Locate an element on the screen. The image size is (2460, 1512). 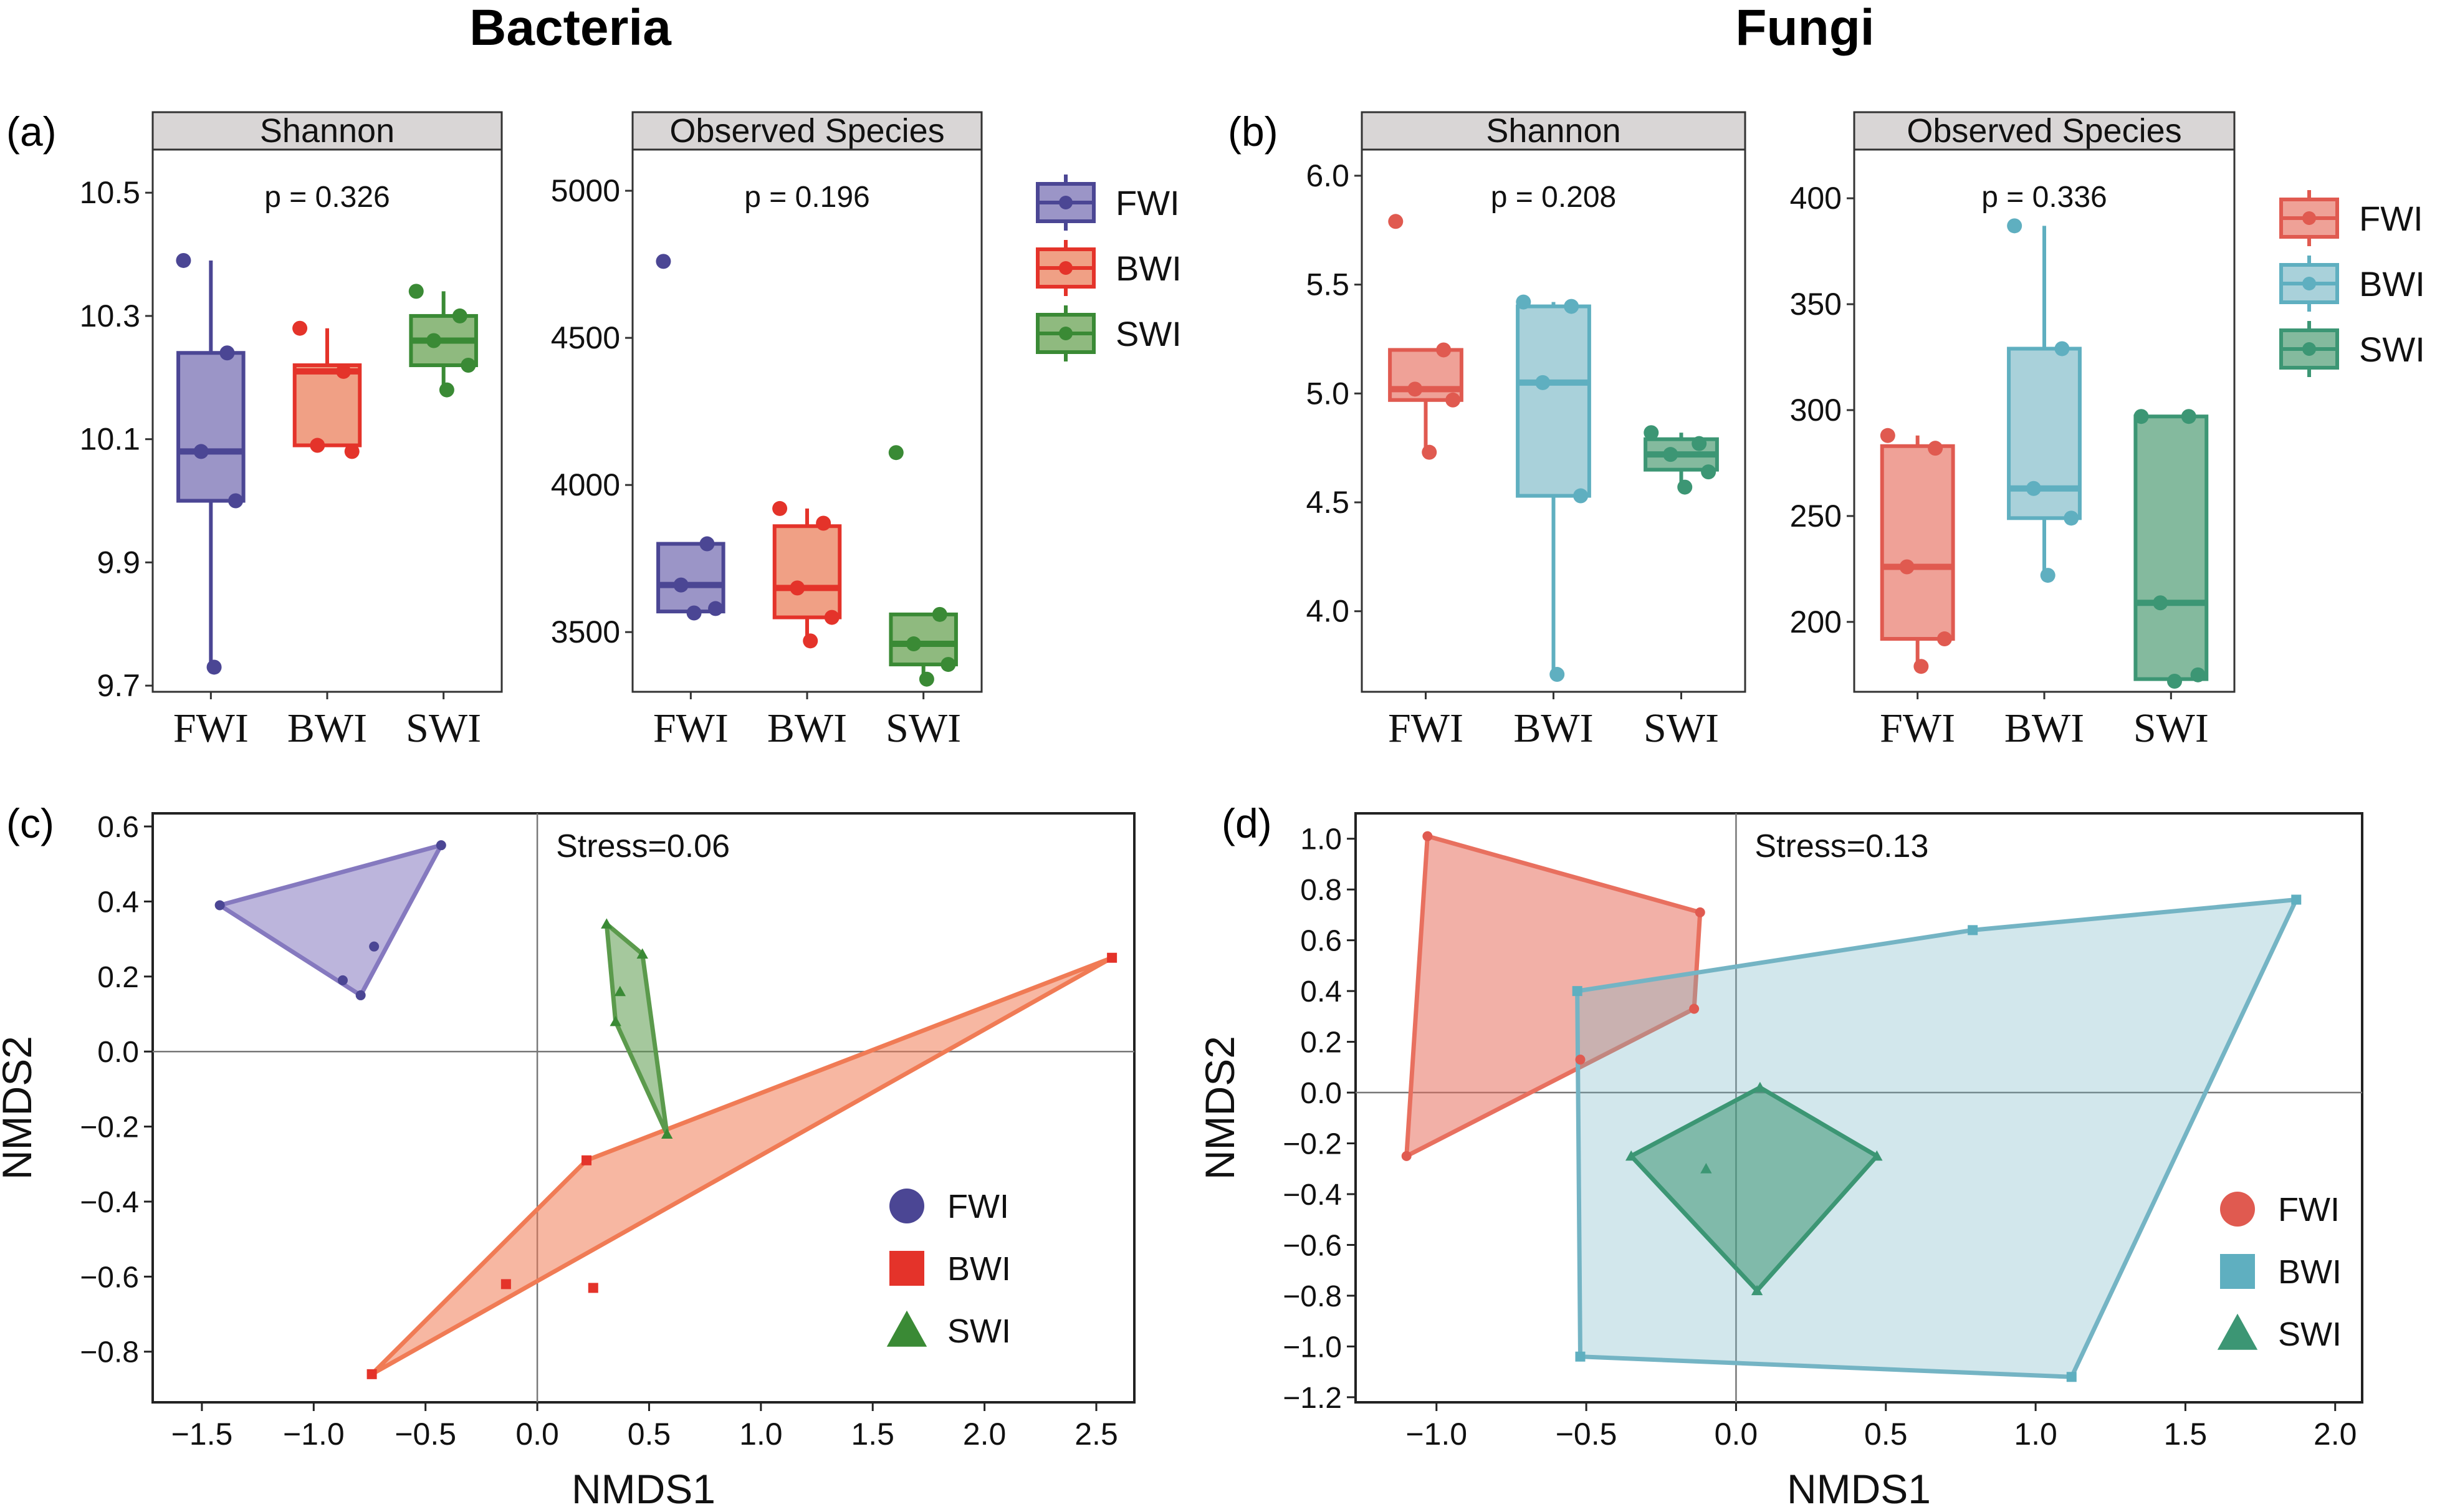
y-tick-label: 4000 is located at coordinates (585, 484).